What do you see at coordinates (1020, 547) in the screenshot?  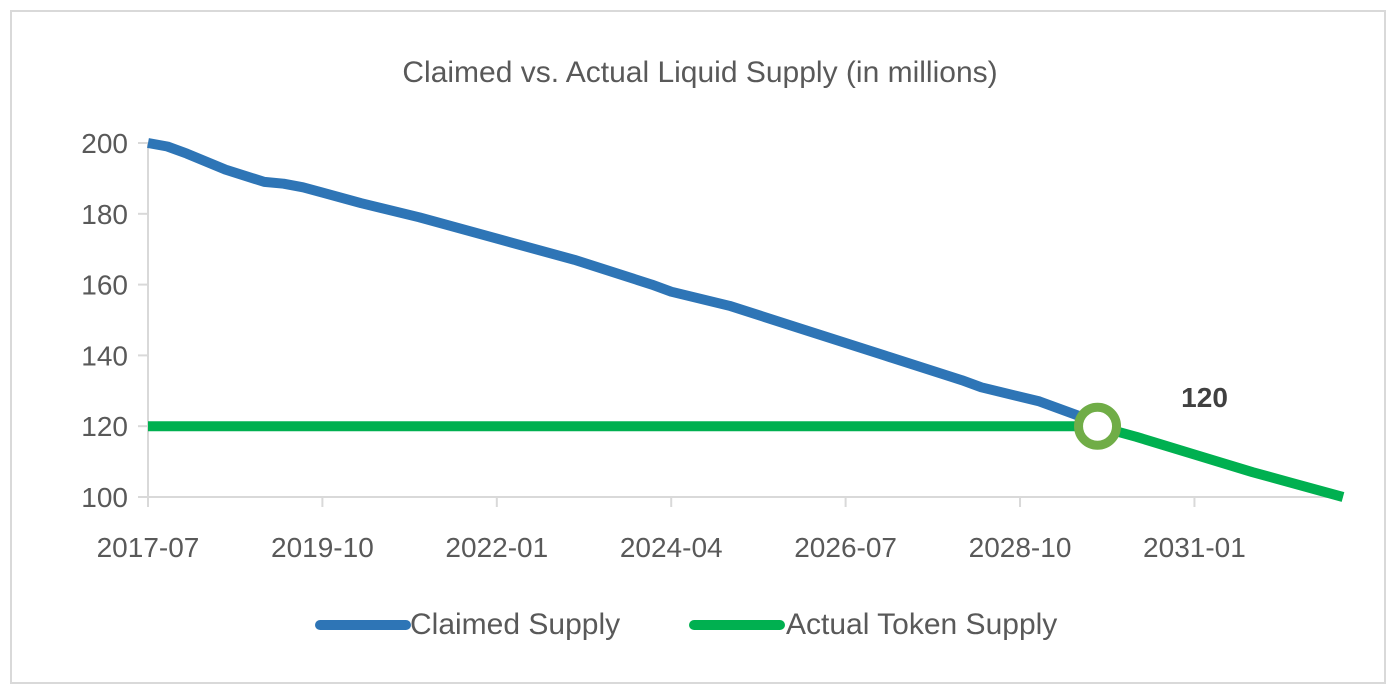 I see `x-tick-label: 2028-10` at bounding box center [1020, 547].